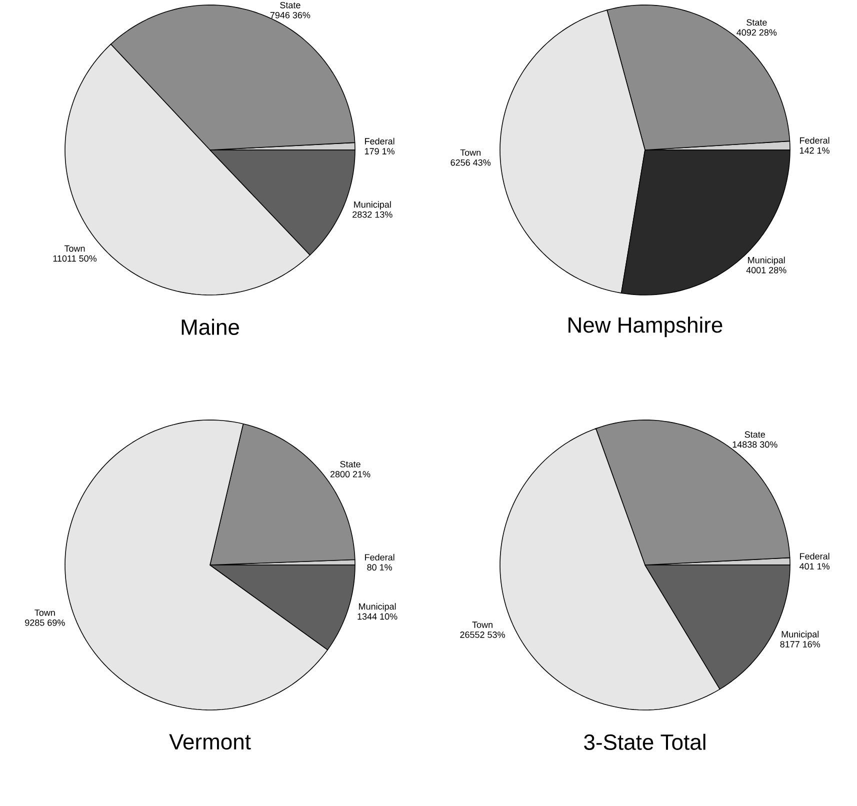 The height and width of the screenshot is (806, 857). I want to click on data-label: 4001 28%, so click(766, 270).